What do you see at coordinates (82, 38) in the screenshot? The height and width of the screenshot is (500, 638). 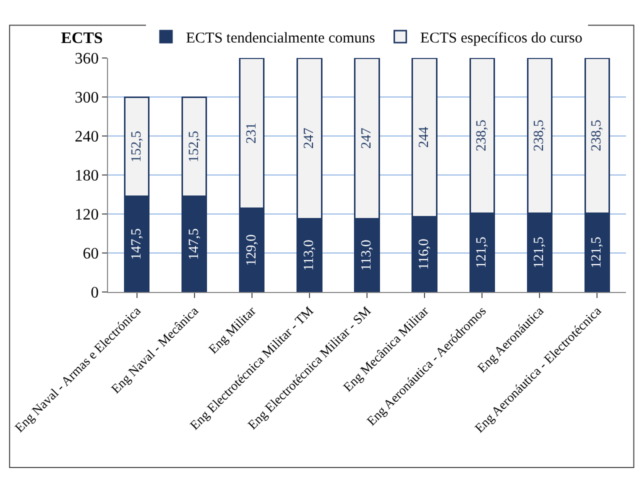 I see `y-axis-title: ECTS` at bounding box center [82, 38].